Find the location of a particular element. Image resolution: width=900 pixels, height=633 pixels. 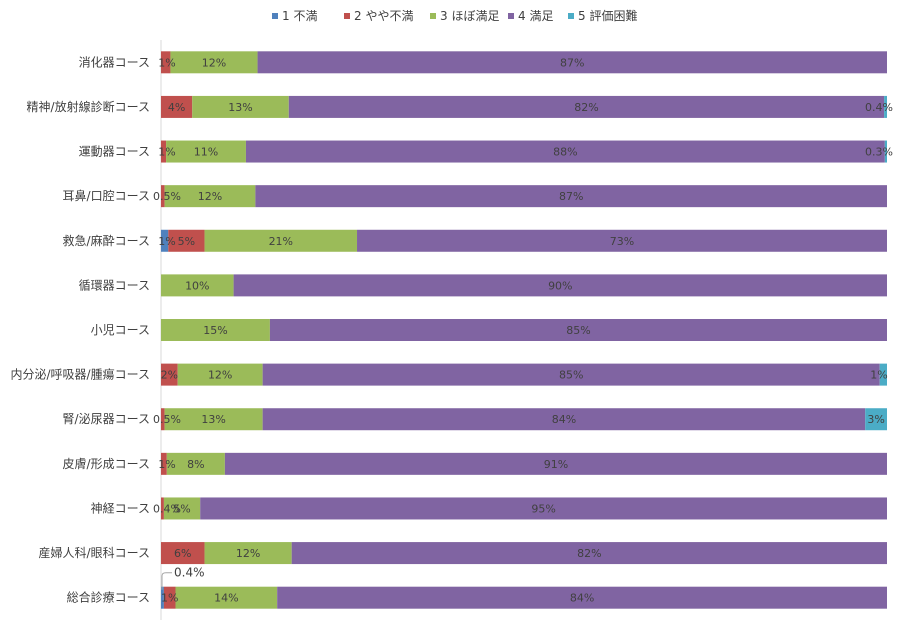

category-label: 耳鼻/口腔コース is located at coordinates (106, 195).